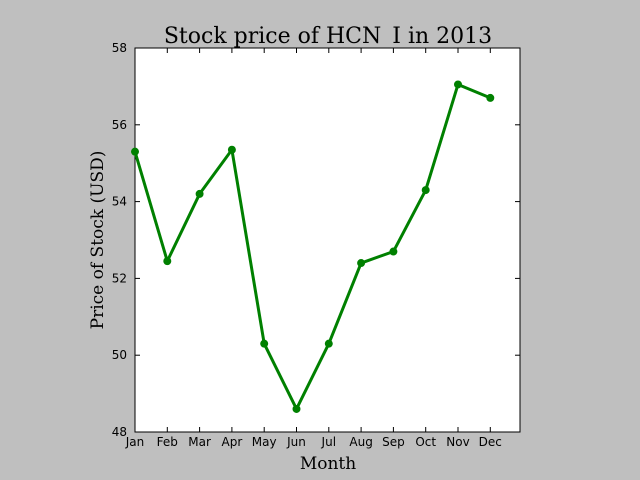 The width and height of the screenshot is (640, 480). I want to click on x-tick-label: Jun, so click(296, 442).